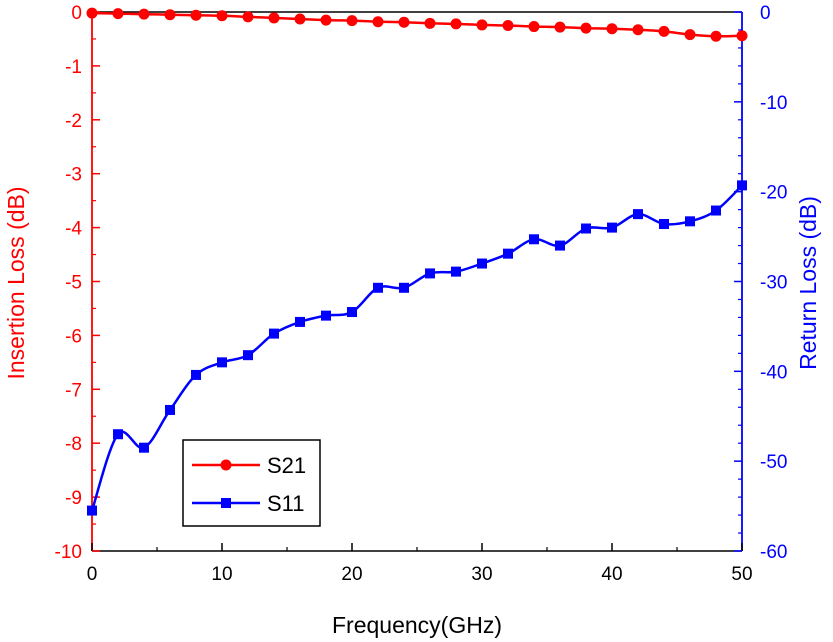 This screenshot has height=642, width=833. Describe the element at coordinates (417, 625) in the screenshot. I see `x-axis-label: Frequency(GHz)` at that location.